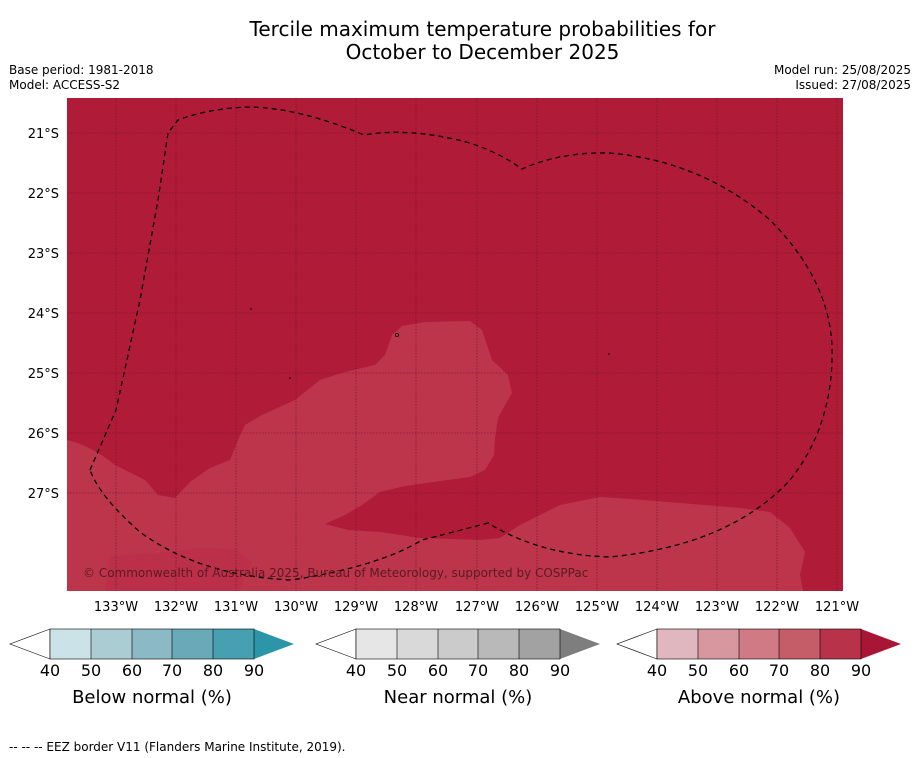  I want to click on below-dividers, so click(152, 644).